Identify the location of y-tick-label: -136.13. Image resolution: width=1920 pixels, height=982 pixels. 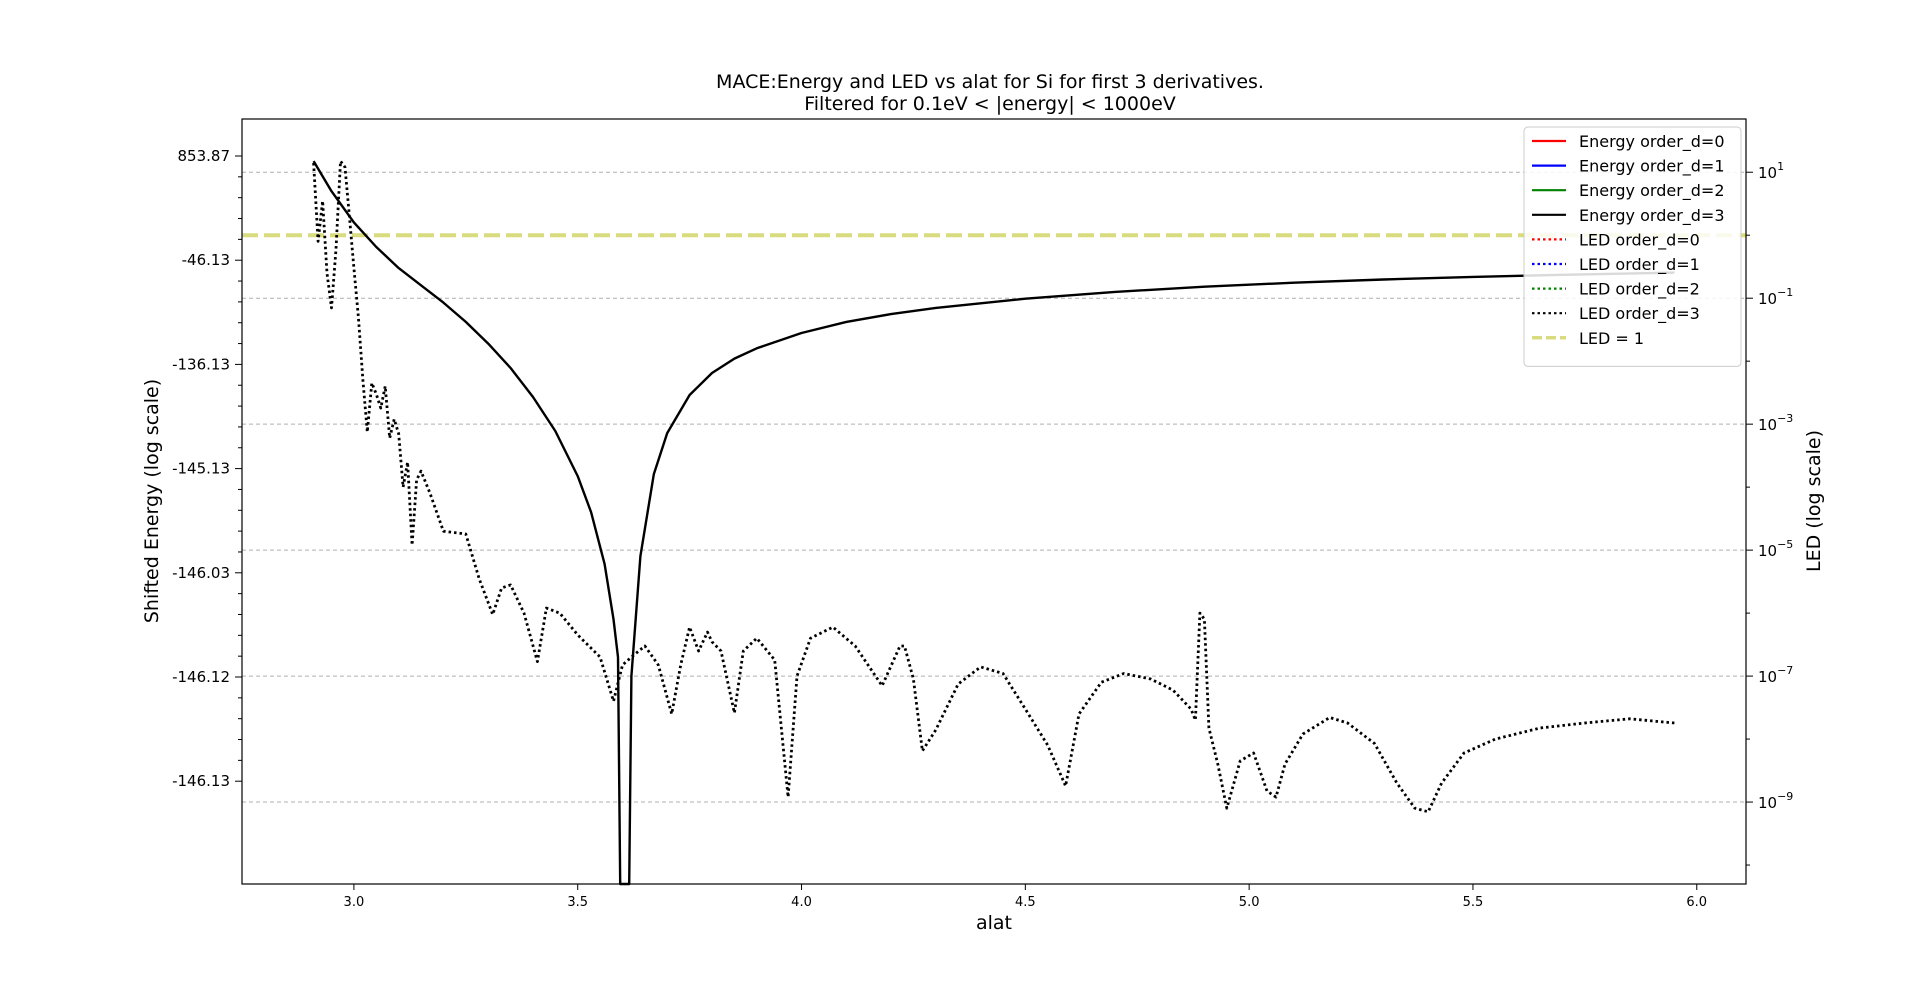
(201, 364).